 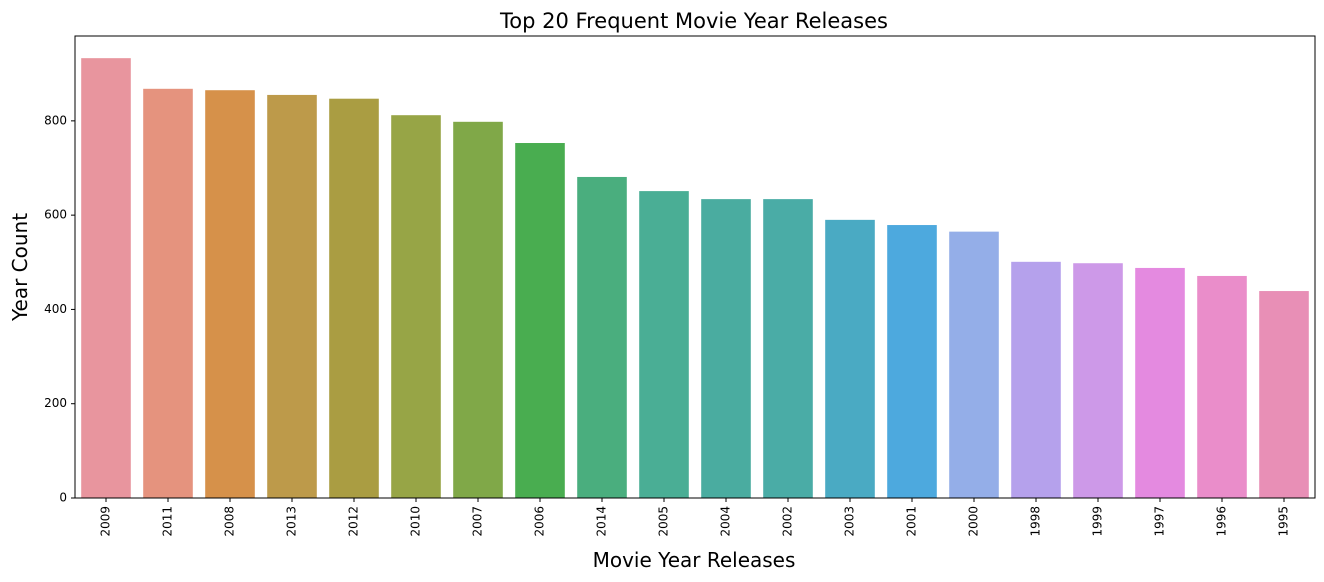 What do you see at coordinates (726, 521) in the screenshot?
I see `x-tick-label: 2004` at bounding box center [726, 521].